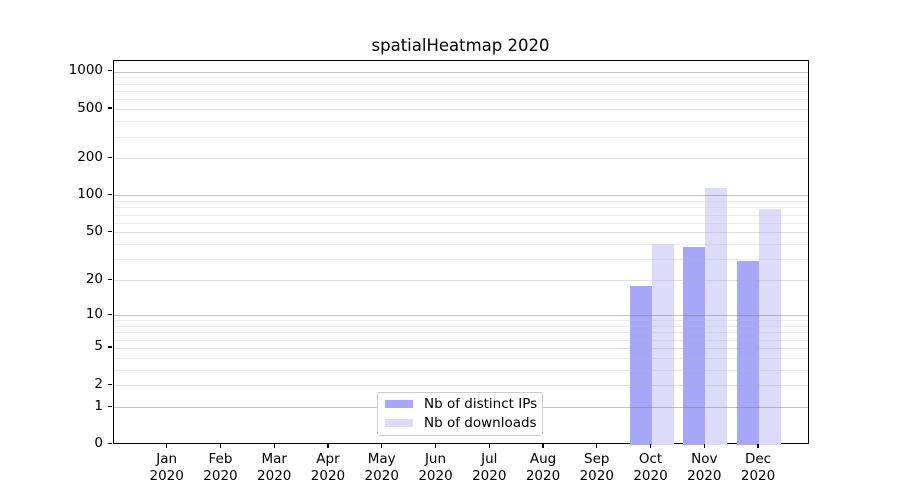 This screenshot has height=500, width=900. What do you see at coordinates (274, 459) in the screenshot?
I see `x-tick-month: Mar` at bounding box center [274, 459].